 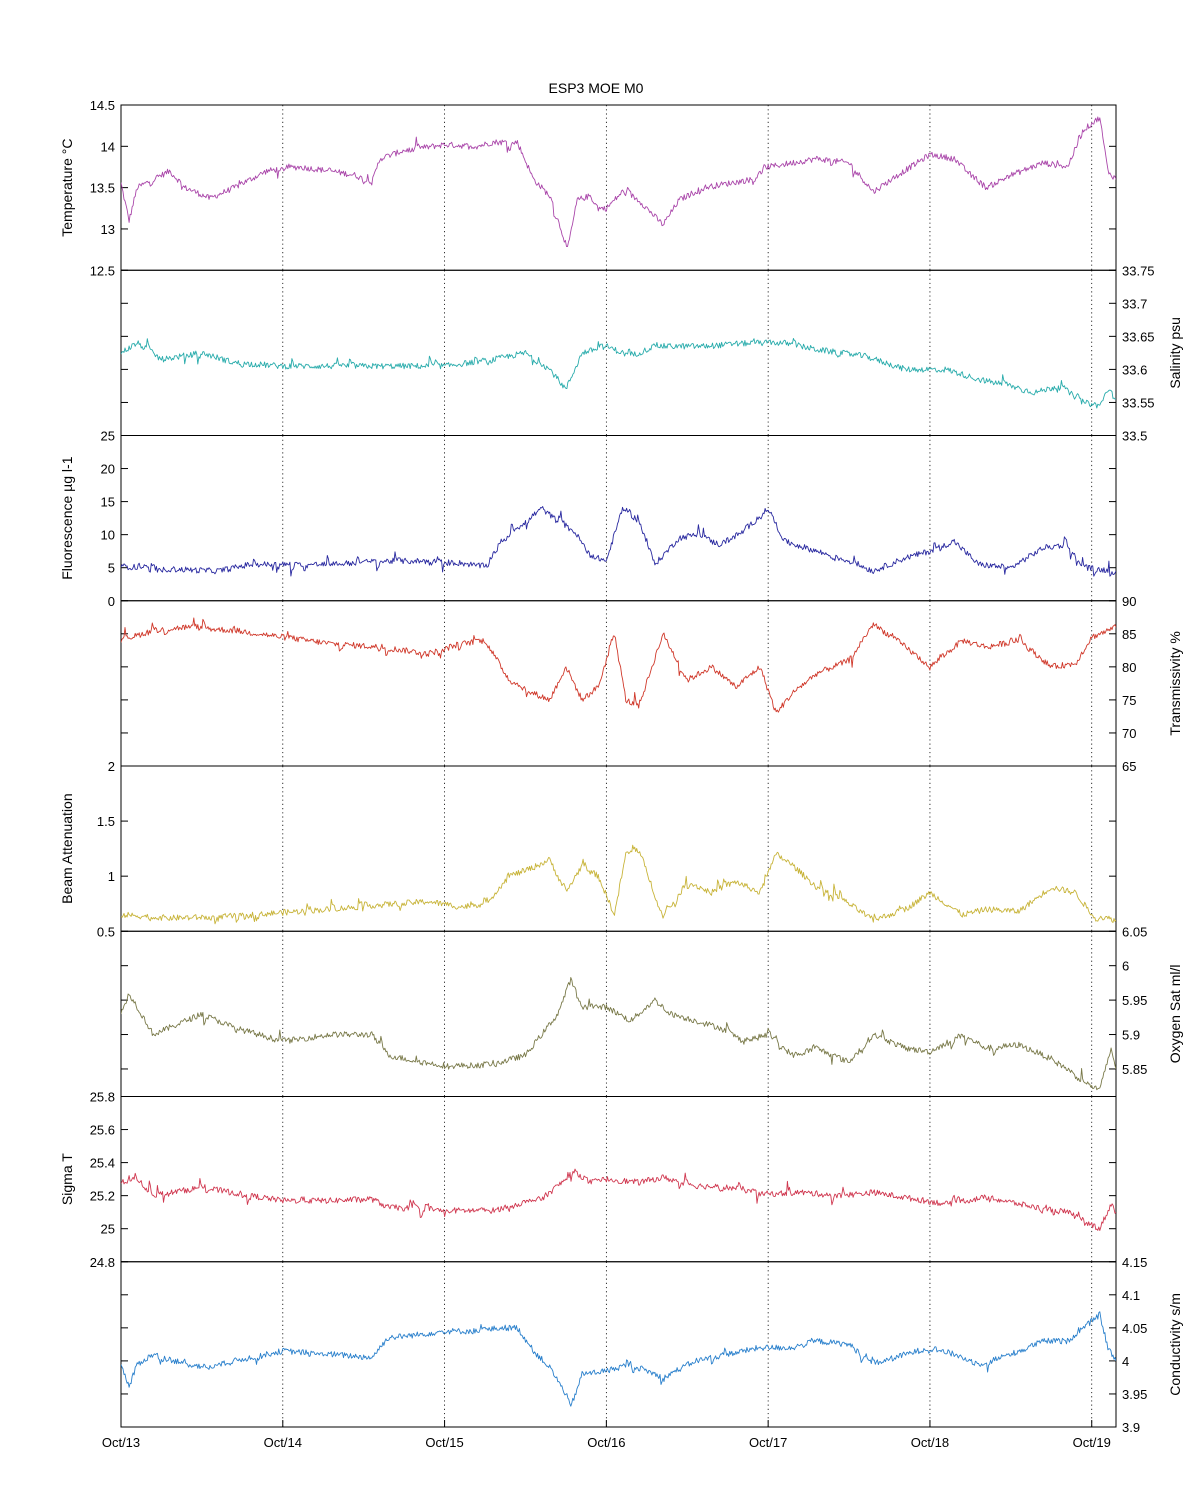 What do you see at coordinates (1134, 1000) in the screenshot?
I see `y-tick-label: 5.95` at bounding box center [1134, 1000].